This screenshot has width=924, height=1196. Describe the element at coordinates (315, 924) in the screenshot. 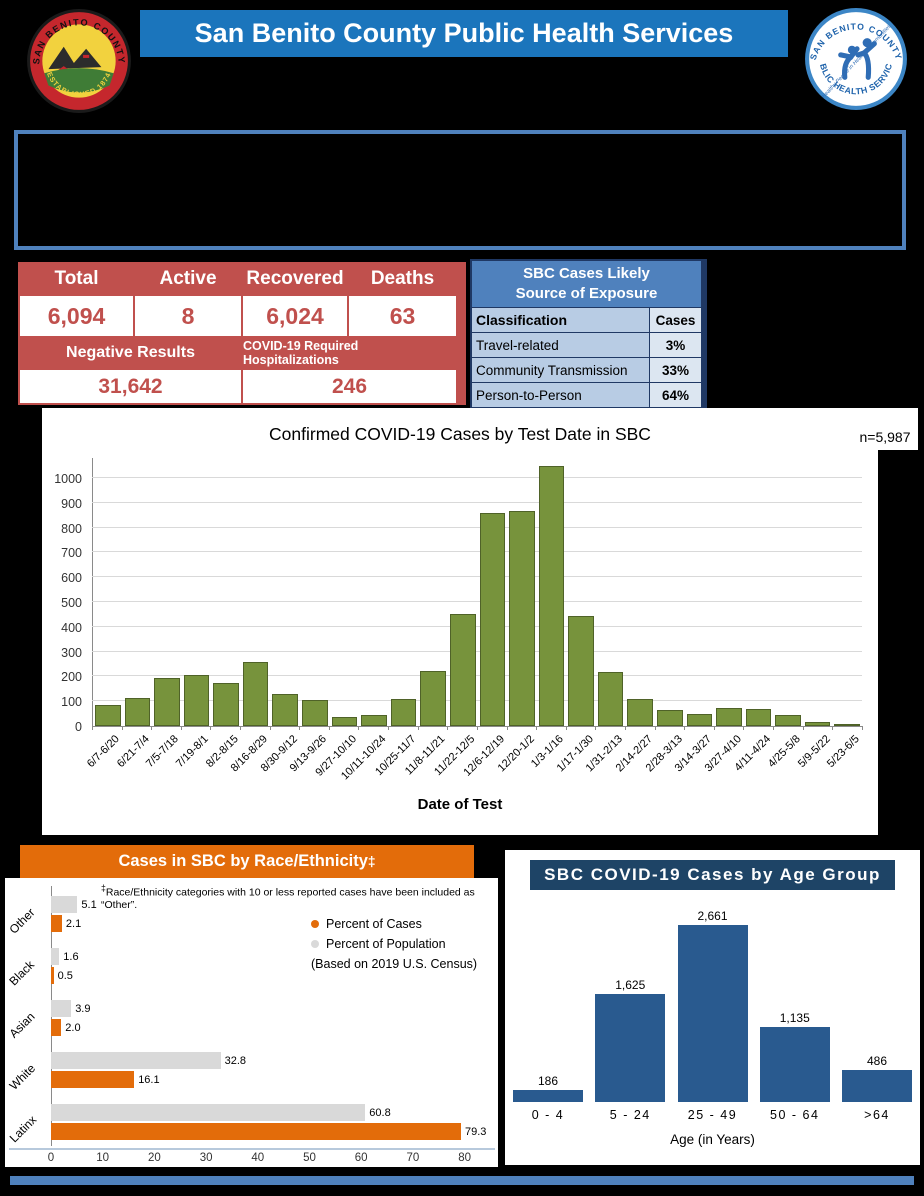

I see `cases-legend-dot` at that location.